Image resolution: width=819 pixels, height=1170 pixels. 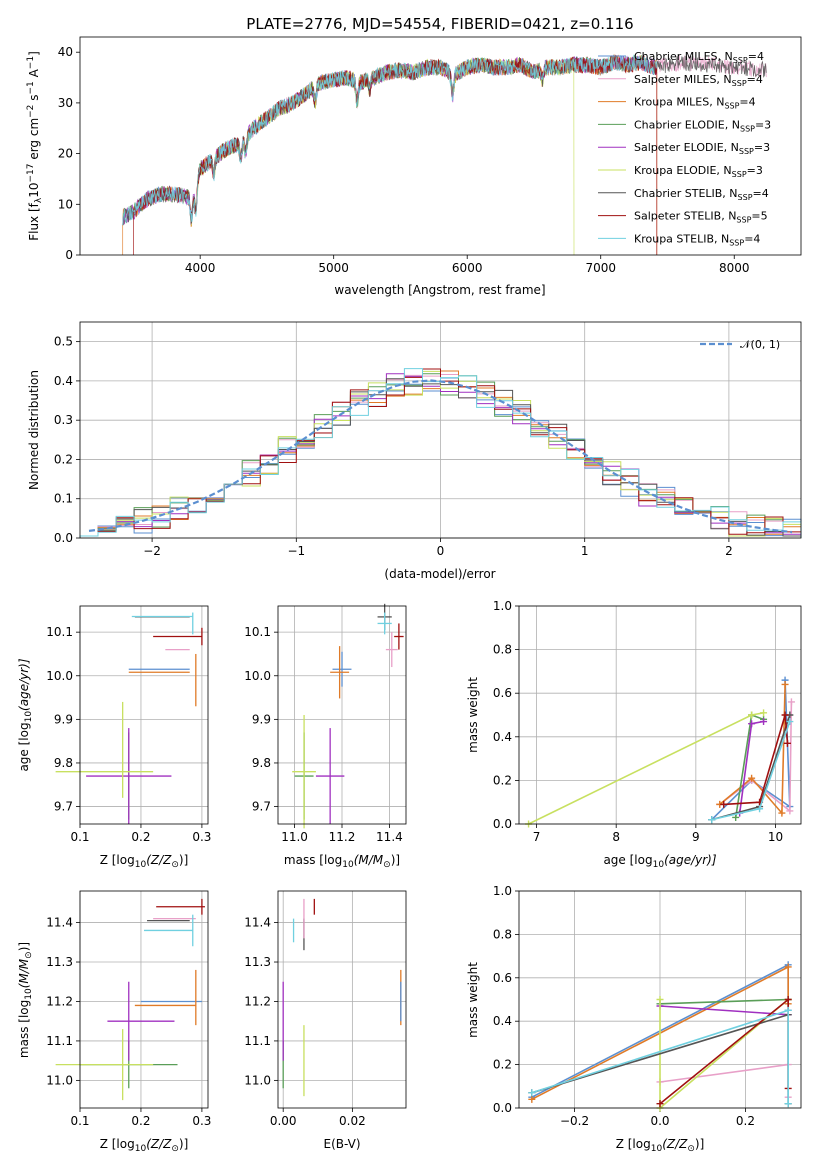 I want to click on y-tick-label: 10.1, so click(x=257, y=632).